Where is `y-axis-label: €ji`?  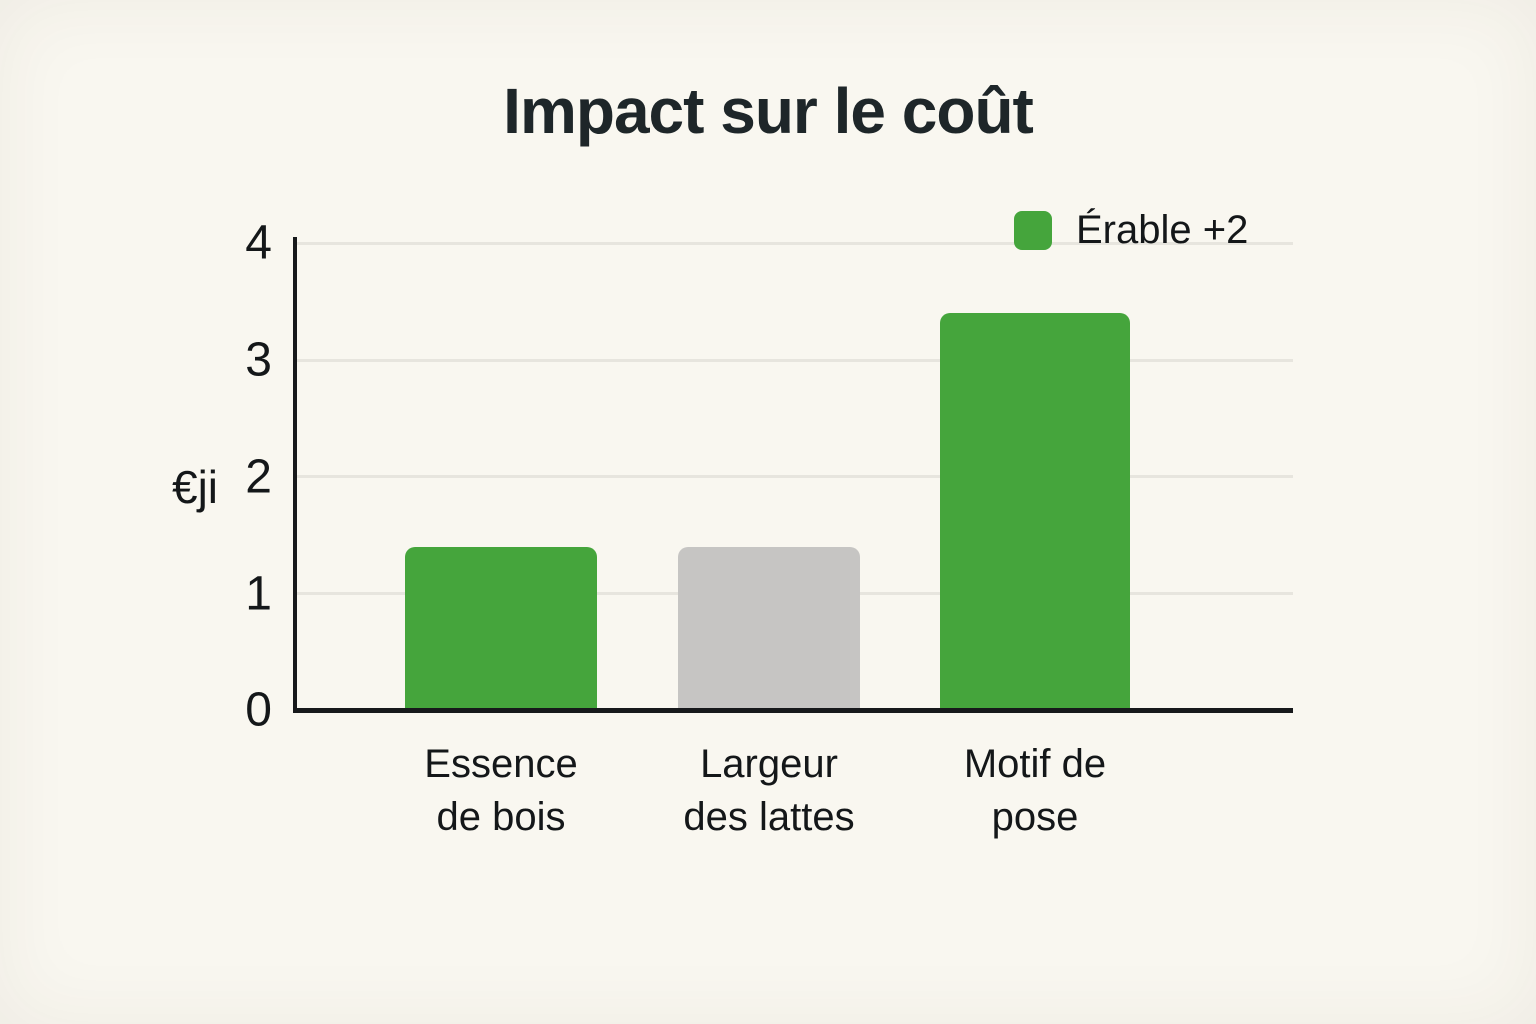
y-axis-label: €ji is located at coordinates (195, 487).